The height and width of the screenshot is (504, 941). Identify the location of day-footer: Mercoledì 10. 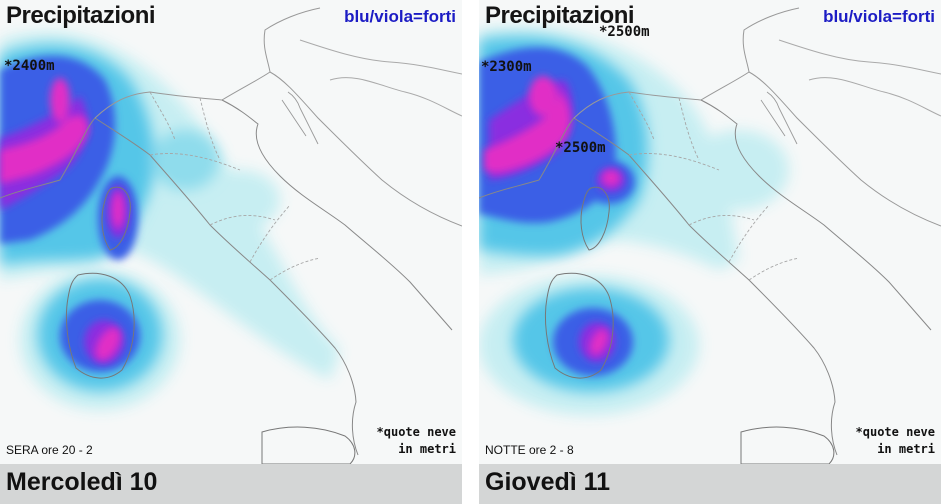
(231, 484).